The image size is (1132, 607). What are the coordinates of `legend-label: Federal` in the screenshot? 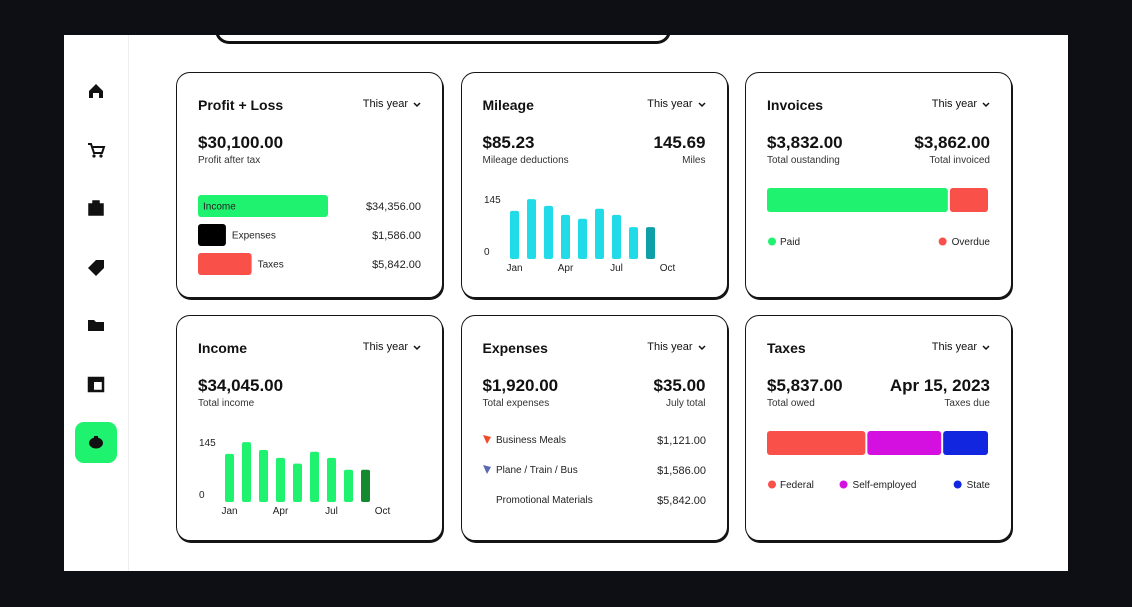 It's located at (797, 485).